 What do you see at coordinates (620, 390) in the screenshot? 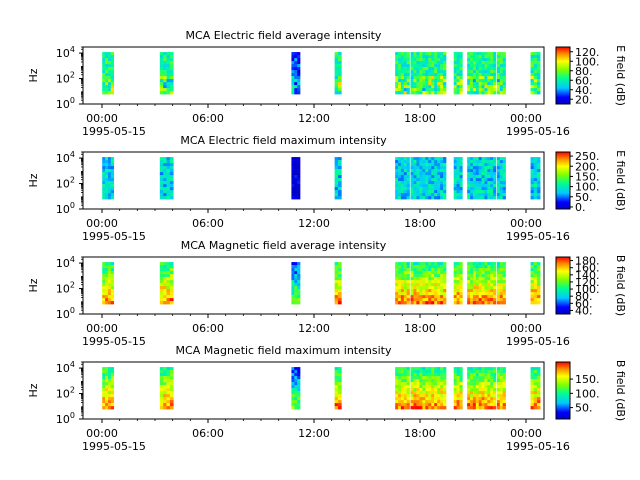
I see `colorbar-label: B field (dB)` at bounding box center [620, 390].